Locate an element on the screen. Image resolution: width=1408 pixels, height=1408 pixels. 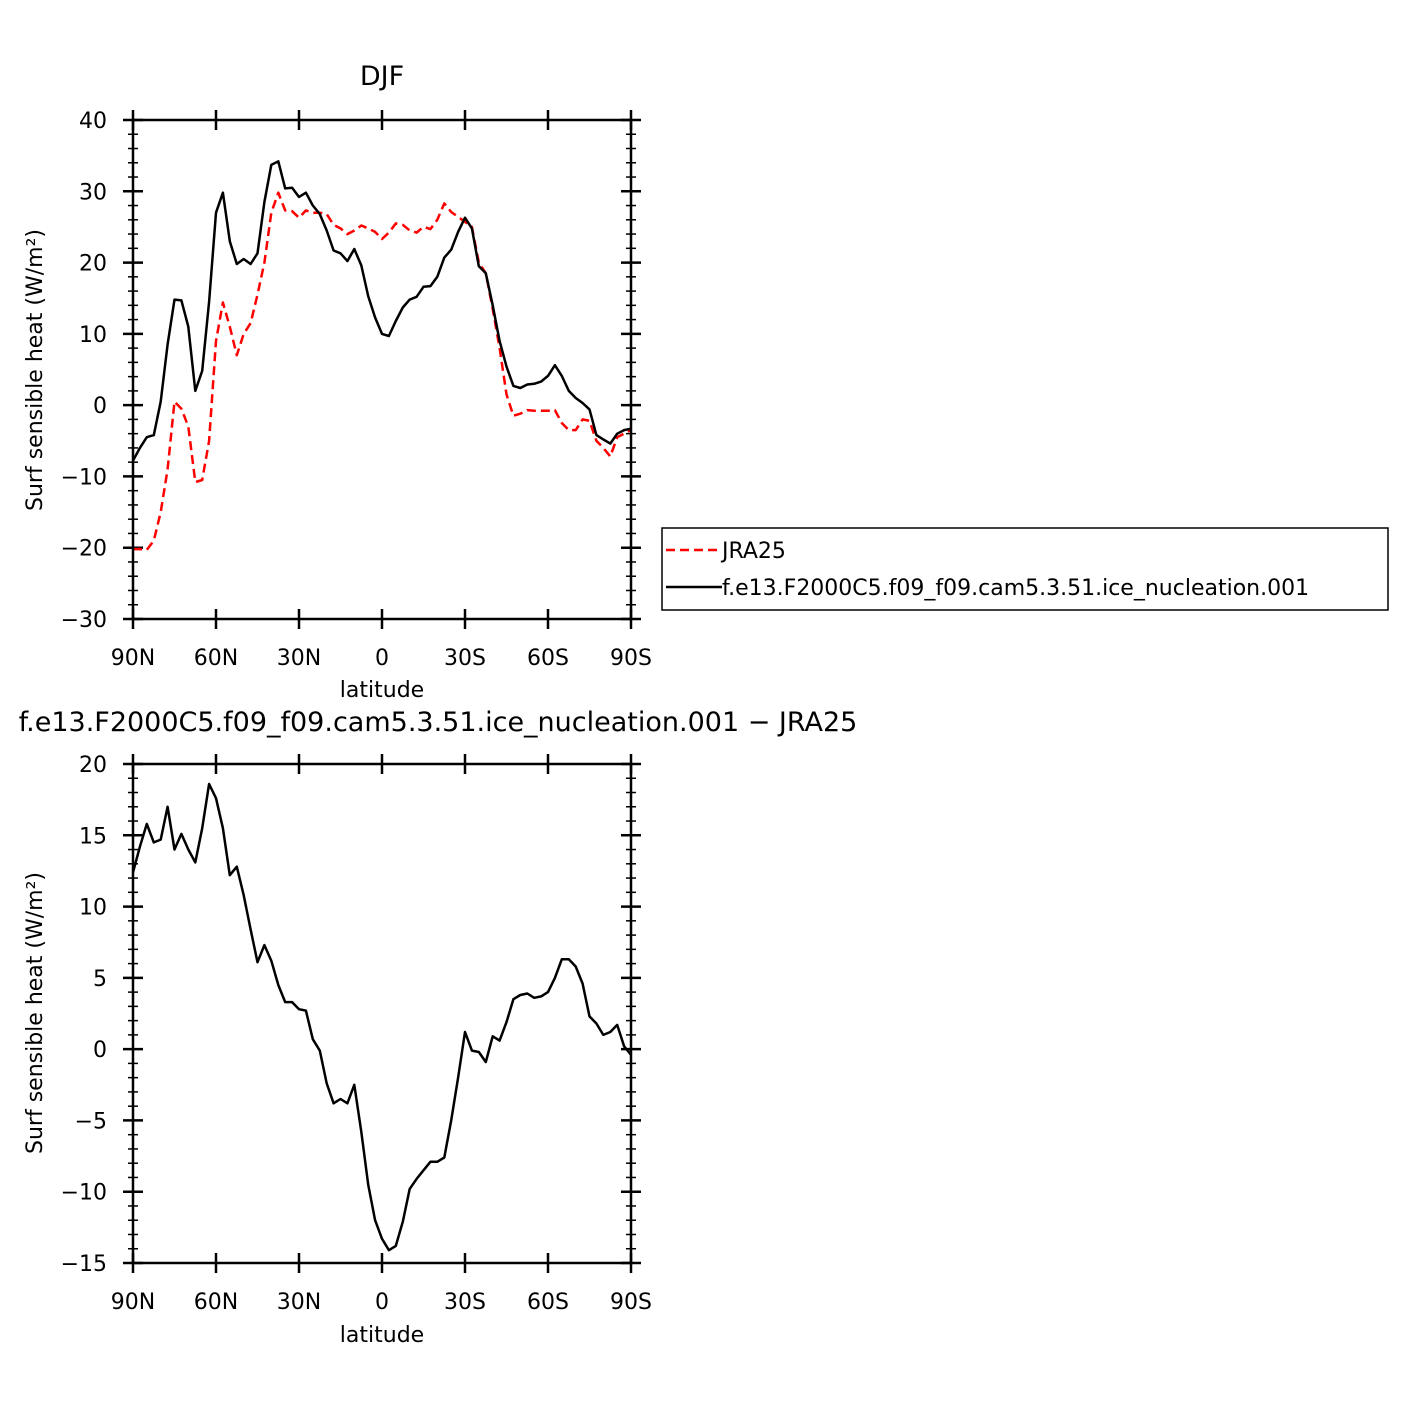
y-tick-label: −15 is located at coordinates (84, 1264).